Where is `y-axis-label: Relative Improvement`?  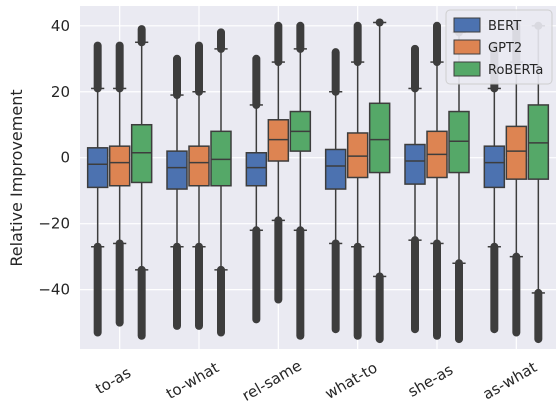 y-axis-label: Relative Improvement is located at coordinates (16, 177).